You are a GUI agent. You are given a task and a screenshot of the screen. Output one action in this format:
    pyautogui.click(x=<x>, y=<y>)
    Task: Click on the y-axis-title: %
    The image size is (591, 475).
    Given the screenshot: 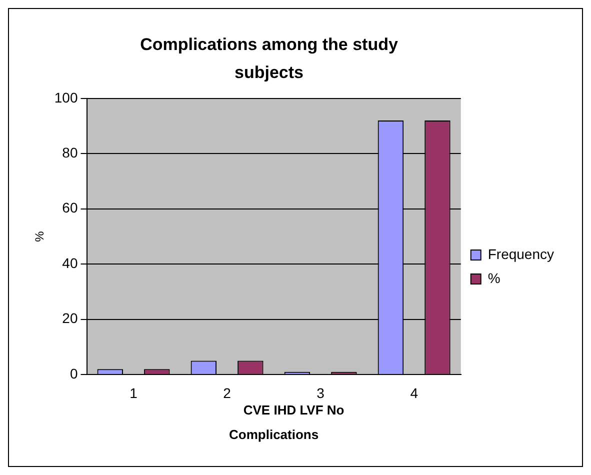 What is the action you would take?
    pyautogui.click(x=39, y=236)
    